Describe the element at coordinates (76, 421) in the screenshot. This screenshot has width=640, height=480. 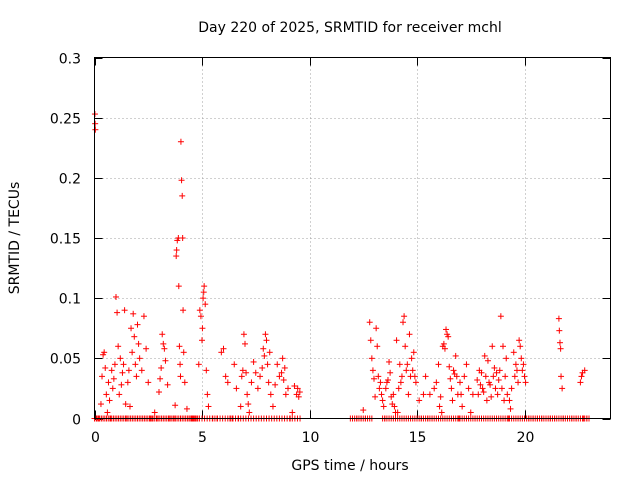
I see `y-tick-label: 0` at that location.